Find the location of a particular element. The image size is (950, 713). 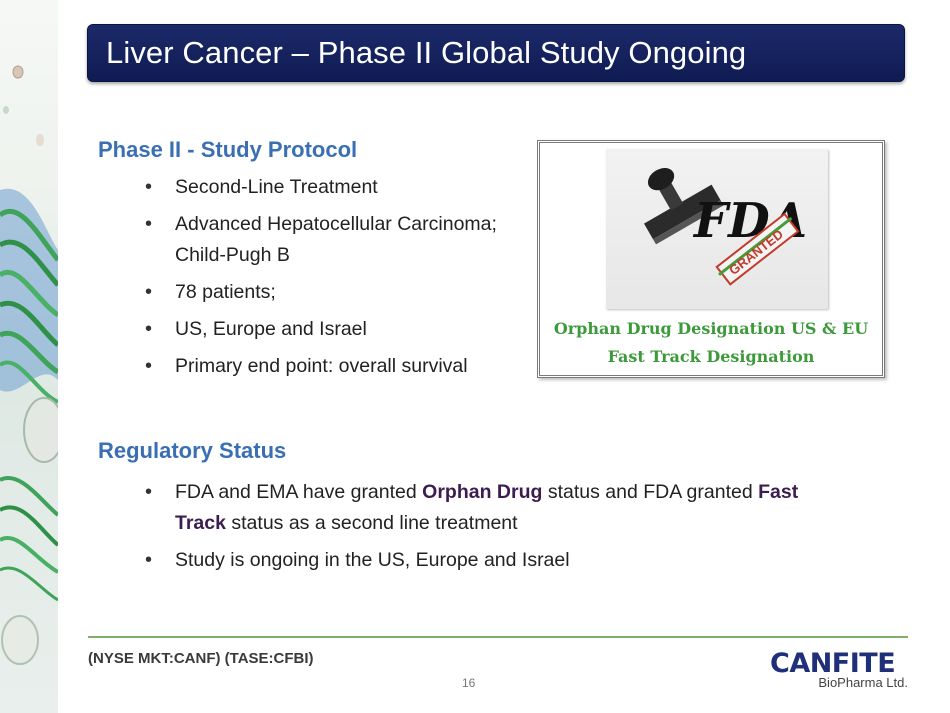

page-number: 16 is located at coordinates (469, 683).